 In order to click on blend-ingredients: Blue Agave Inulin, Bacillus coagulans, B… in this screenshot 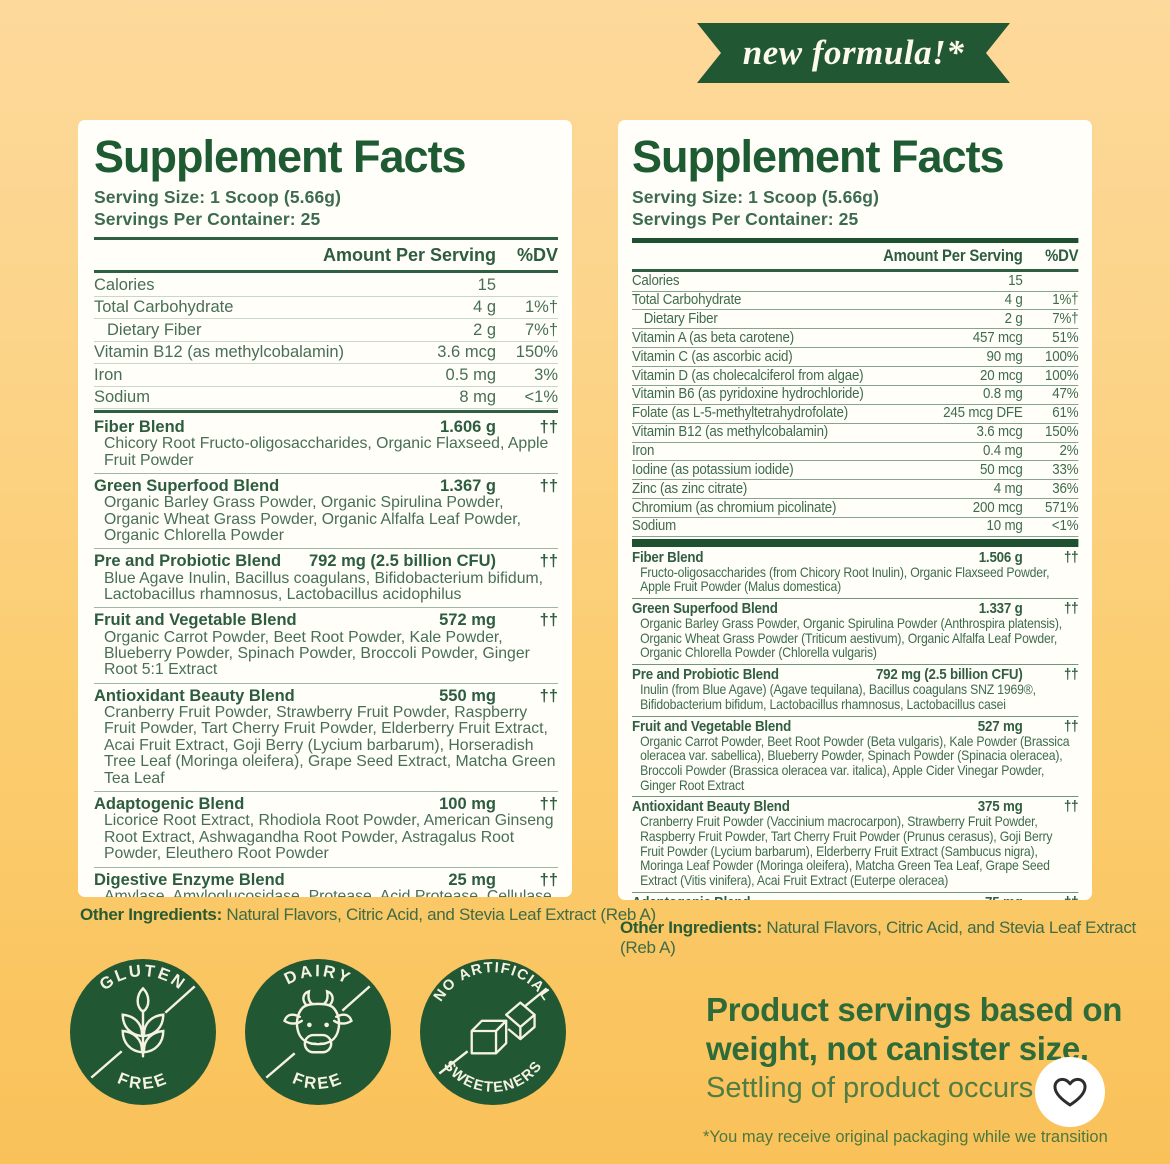, I will do `click(324, 586)`.